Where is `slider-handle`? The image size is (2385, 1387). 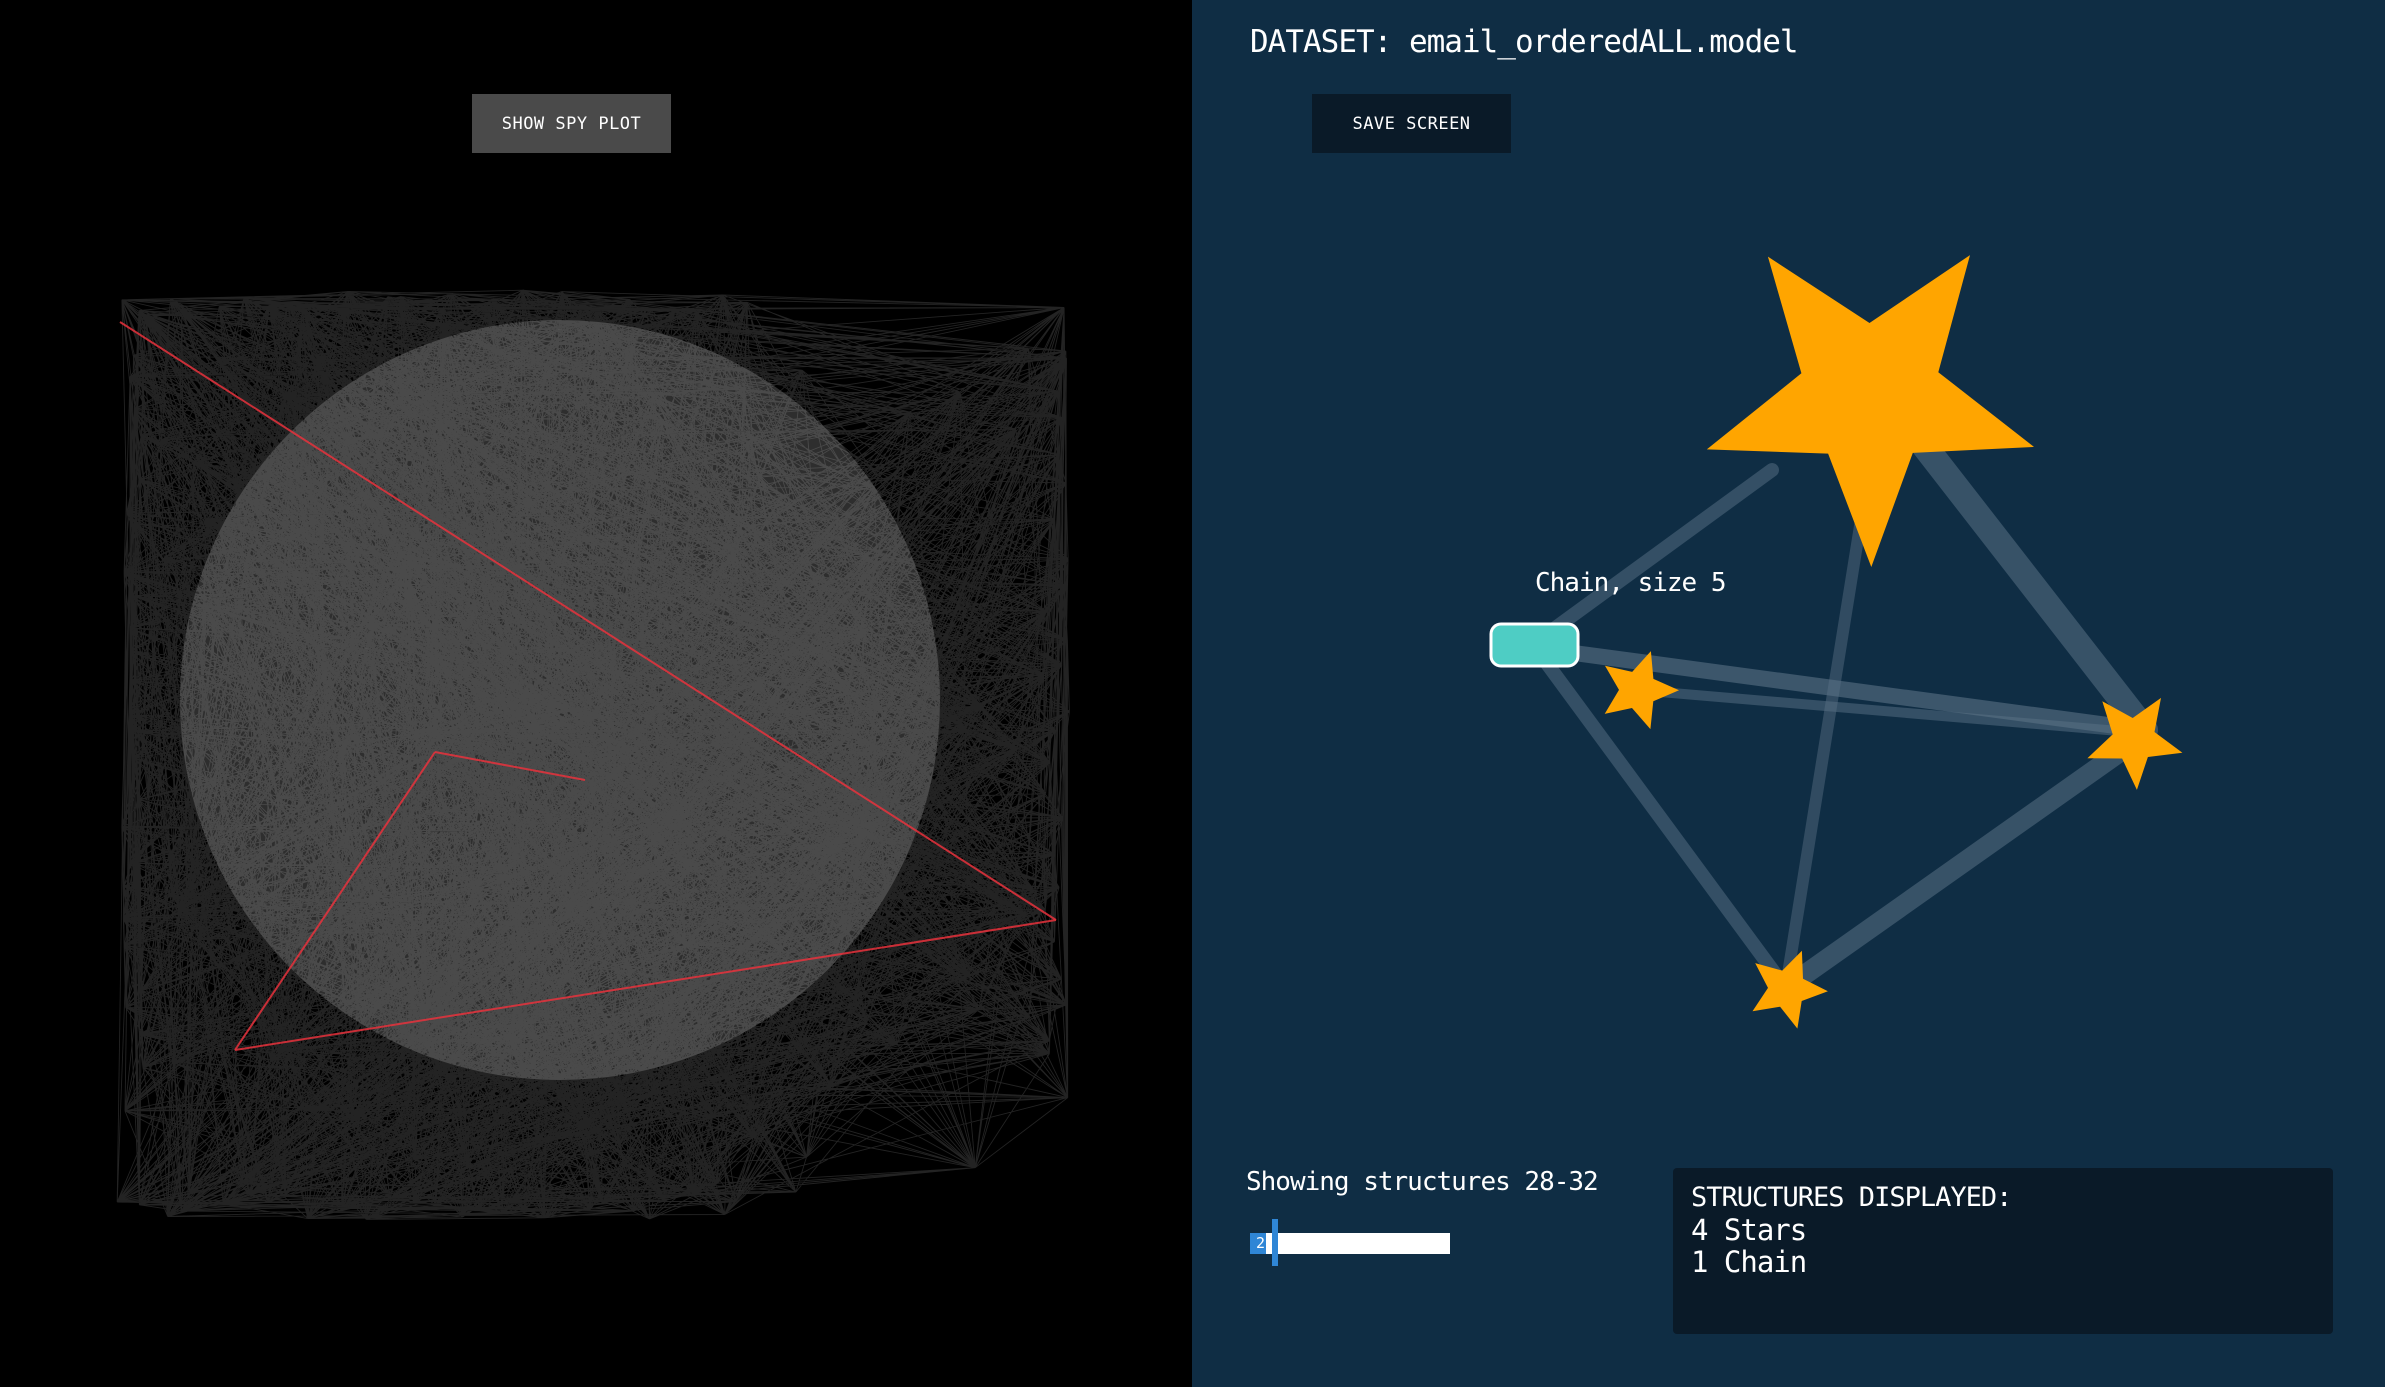
slider-handle is located at coordinates (1275, 1242).